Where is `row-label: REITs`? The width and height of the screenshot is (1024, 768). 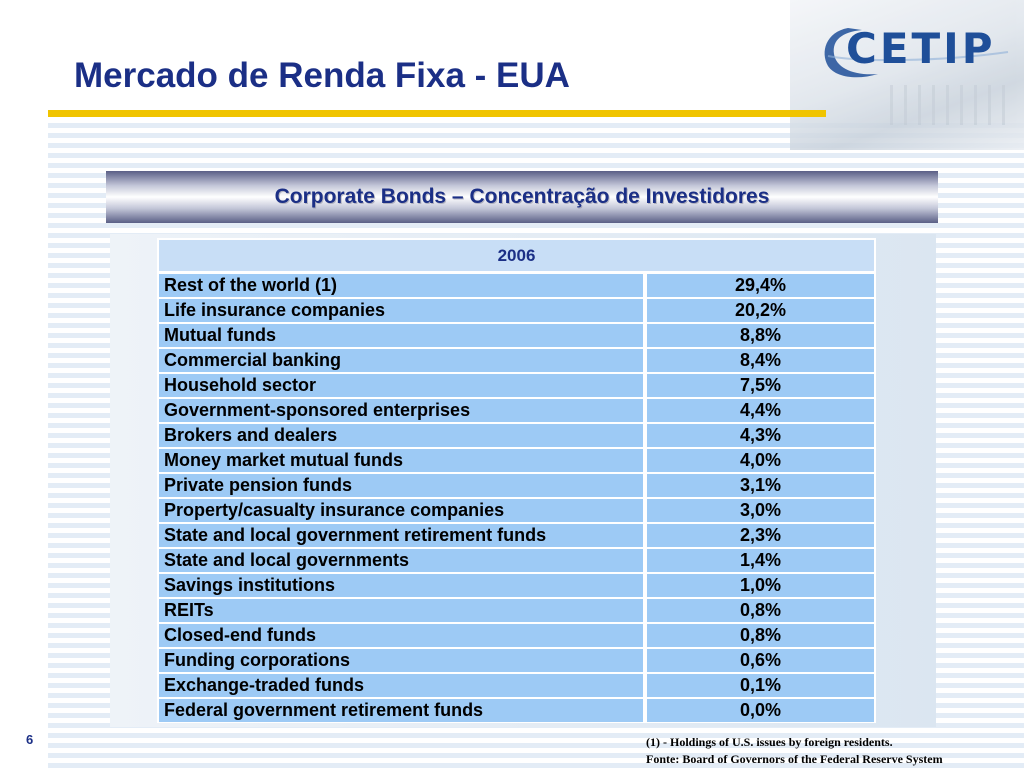
row-label: REITs is located at coordinates (401, 610).